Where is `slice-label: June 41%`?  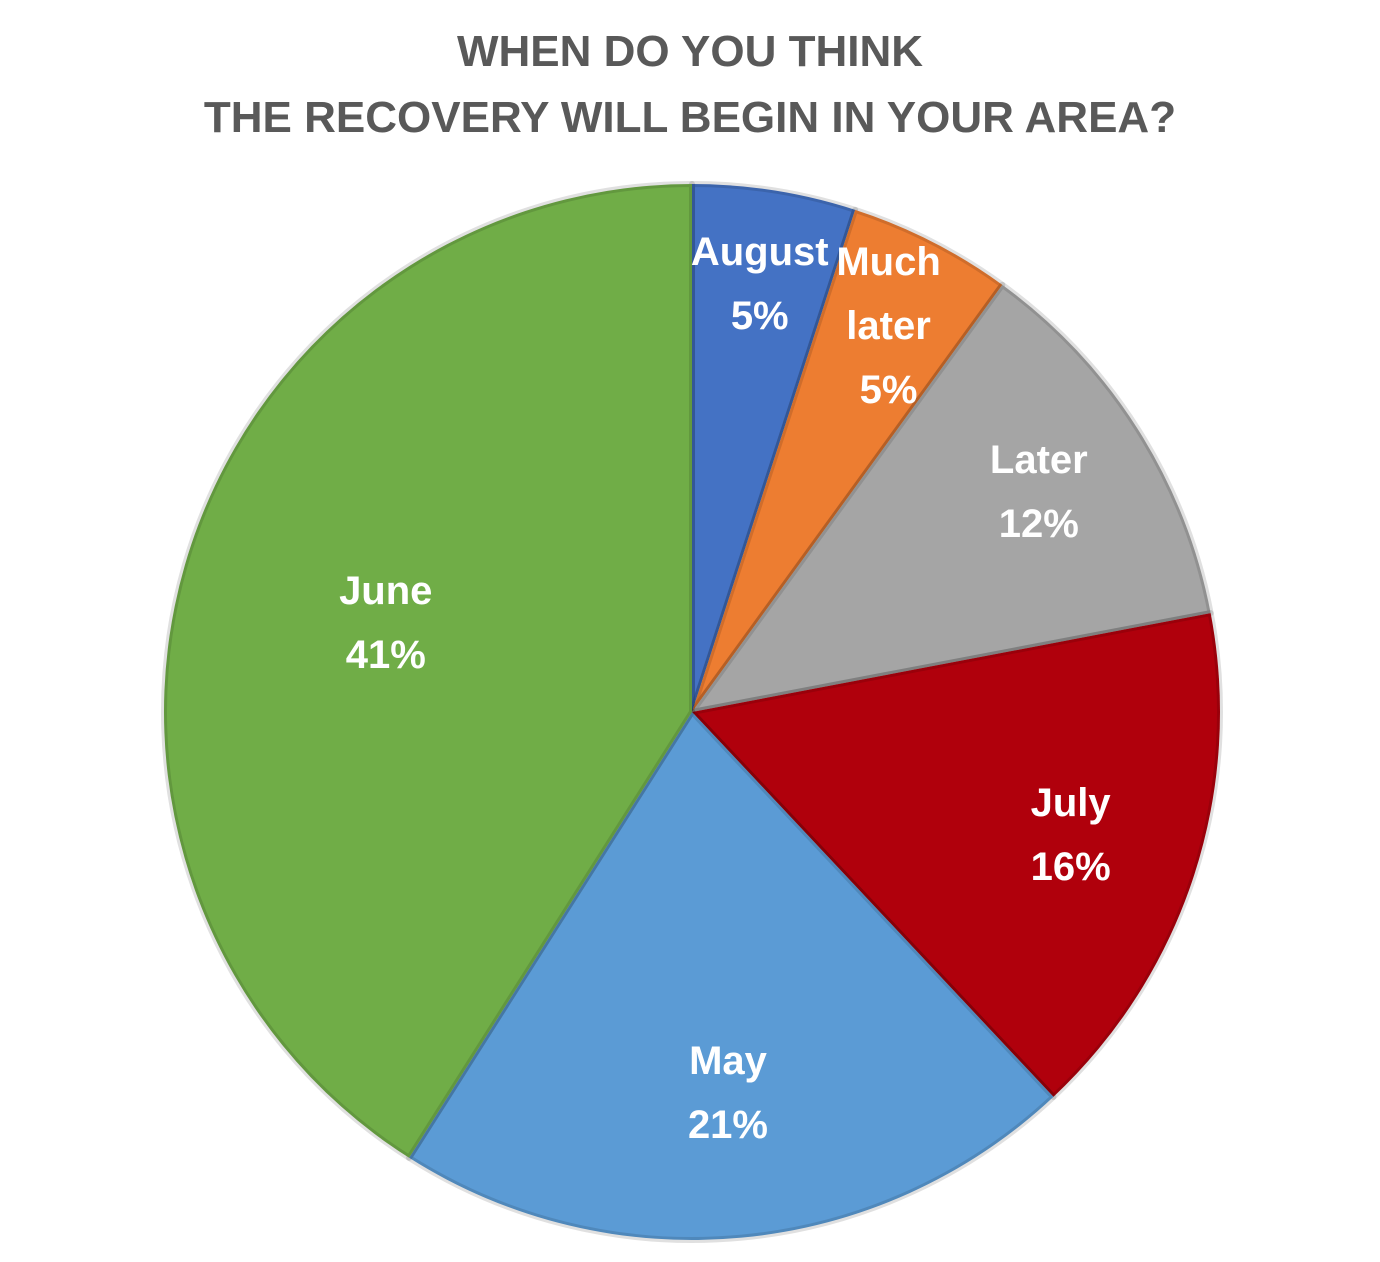
slice-label: June 41% is located at coordinates (386, 623).